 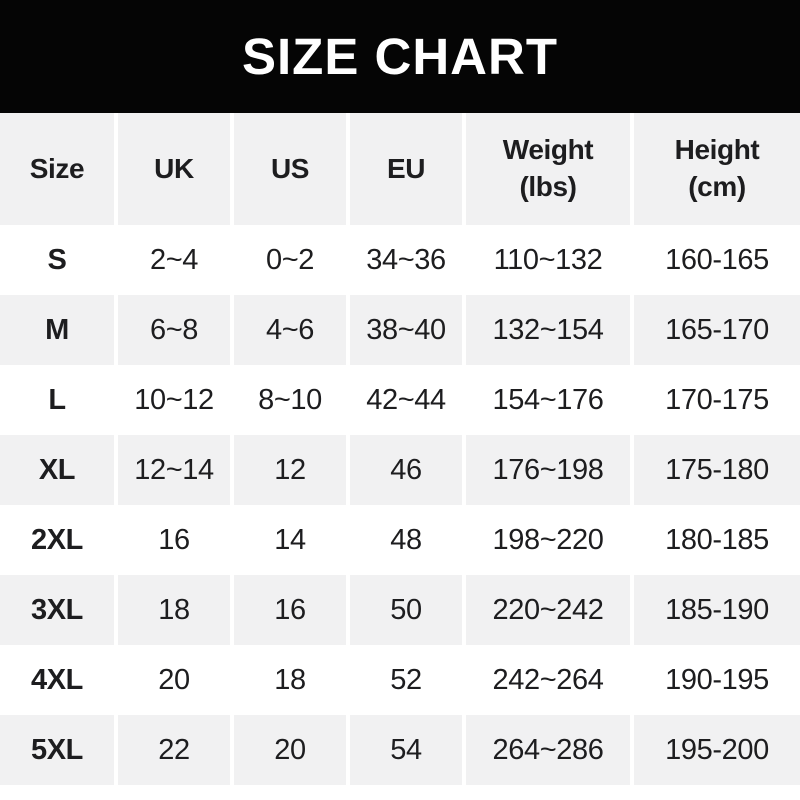 What do you see at coordinates (405, 260) in the screenshot?
I see `table-cell: 34~36` at bounding box center [405, 260].